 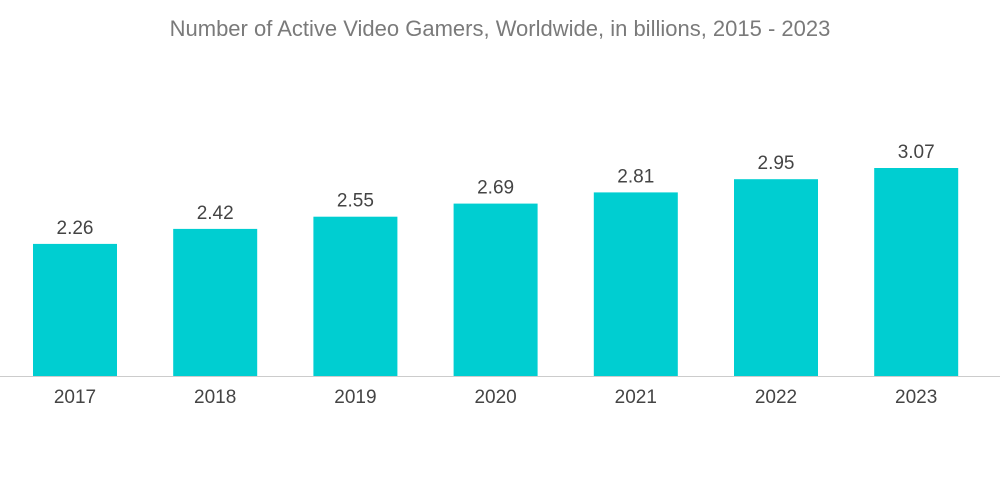 I want to click on bar-2019, so click(x=355, y=296).